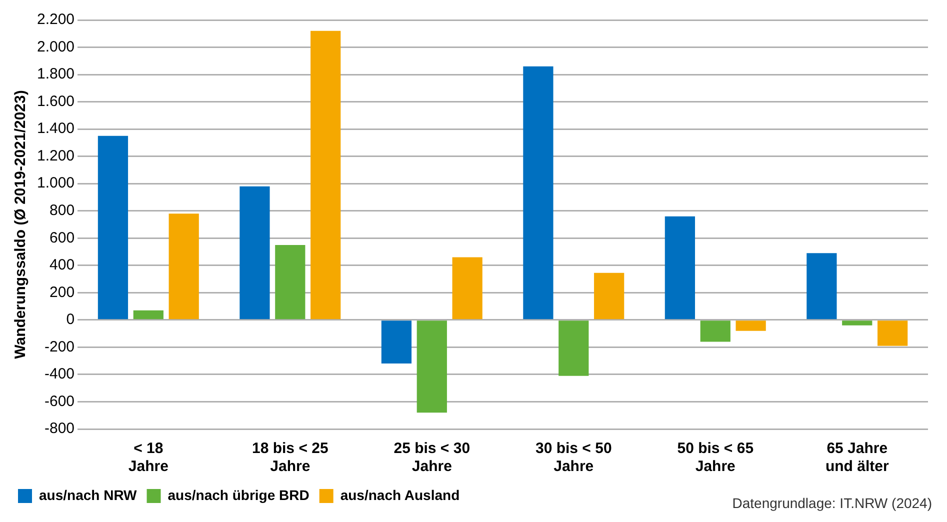 Image resolution: width=947 pixels, height=522 pixels. I want to click on x-tick-label: 65 Jahre und älter, so click(857, 458).